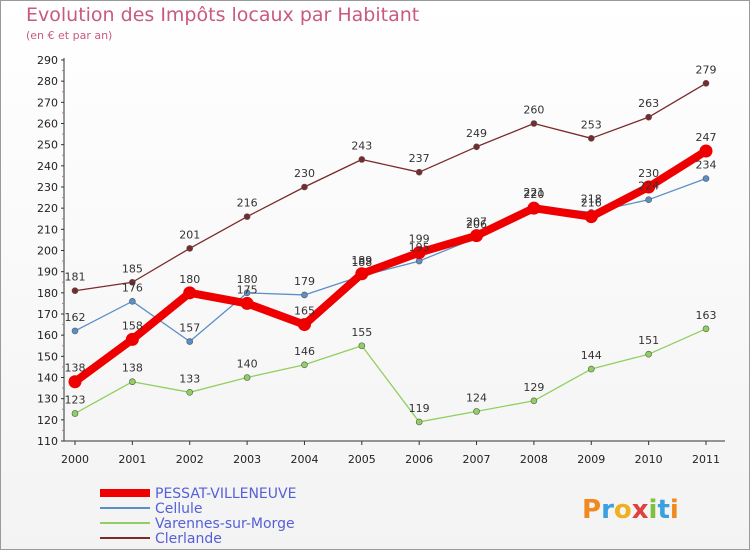 The height and width of the screenshot is (550, 750). What do you see at coordinates (477, 459) in the screenshot?
I see `x-tick-label: 2007` at bounding box center [477, 459].